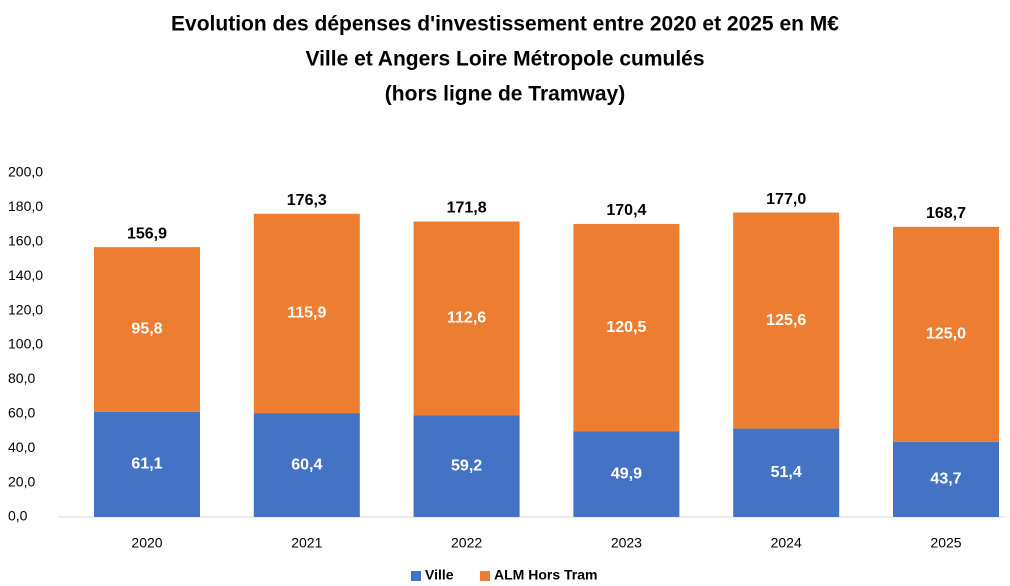  I want to click on y-tick-label: 60,0, so click(21, 413).